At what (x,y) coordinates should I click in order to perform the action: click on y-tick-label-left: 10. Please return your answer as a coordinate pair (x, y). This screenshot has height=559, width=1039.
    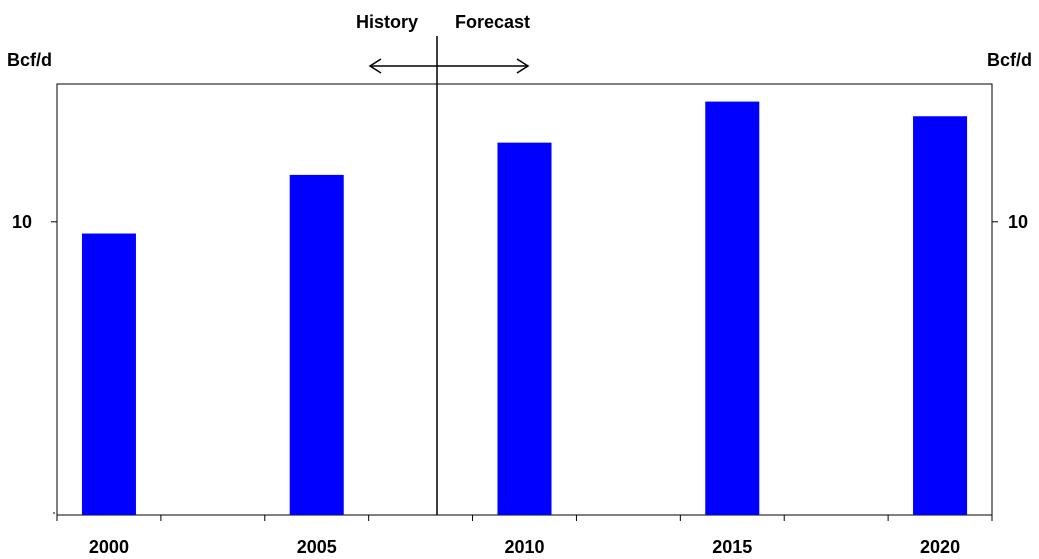
    Looking at the image, I should click on (22, 222).